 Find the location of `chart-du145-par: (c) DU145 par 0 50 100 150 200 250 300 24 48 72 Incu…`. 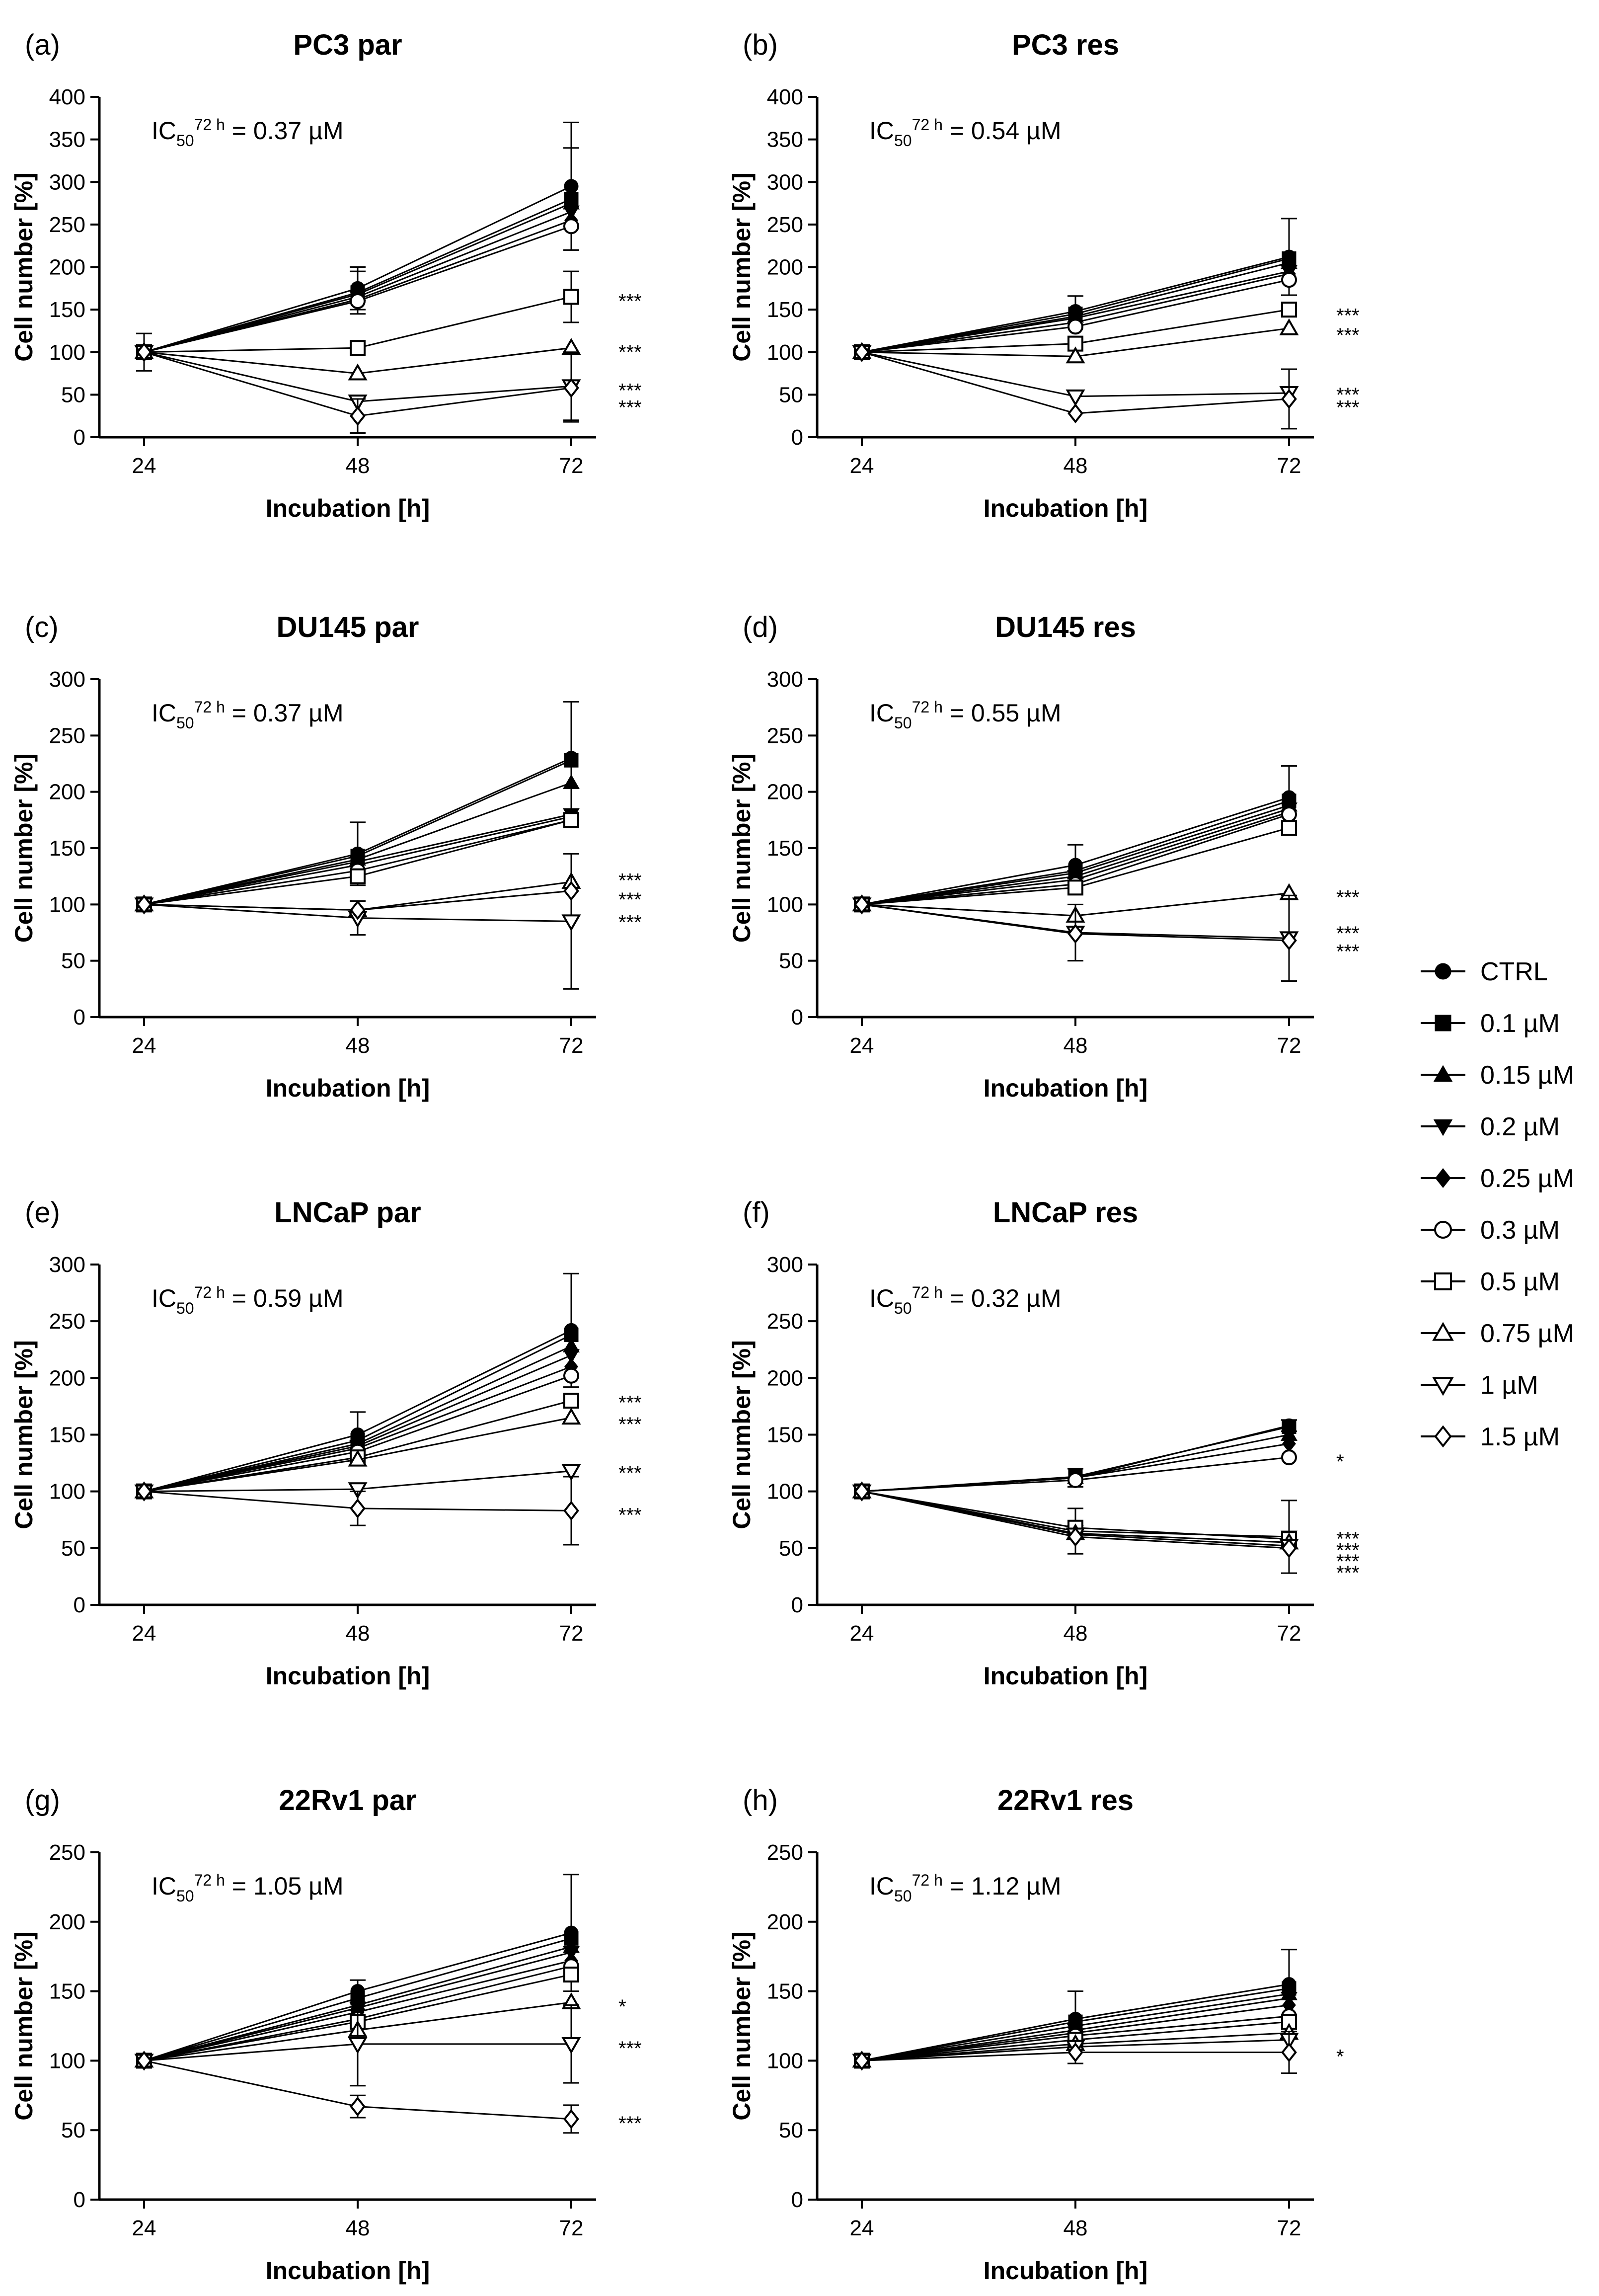

chart-du145-par: (c) DU145 par 0 50 100 150 200 250 300 24 48 72 Incu… is located at coordinates (326, 856).